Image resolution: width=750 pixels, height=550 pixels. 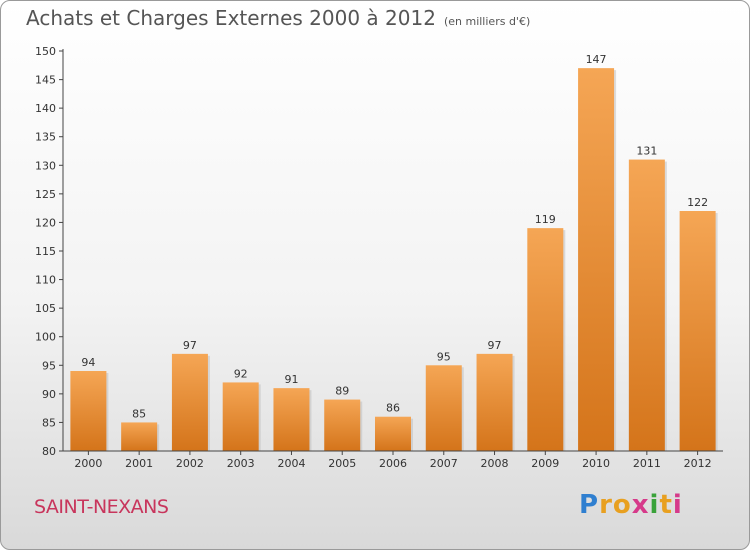 What do you see at coordinates (697, 331) in the screenshot?
I see `bar-2012` at bounding box center [697, 331].